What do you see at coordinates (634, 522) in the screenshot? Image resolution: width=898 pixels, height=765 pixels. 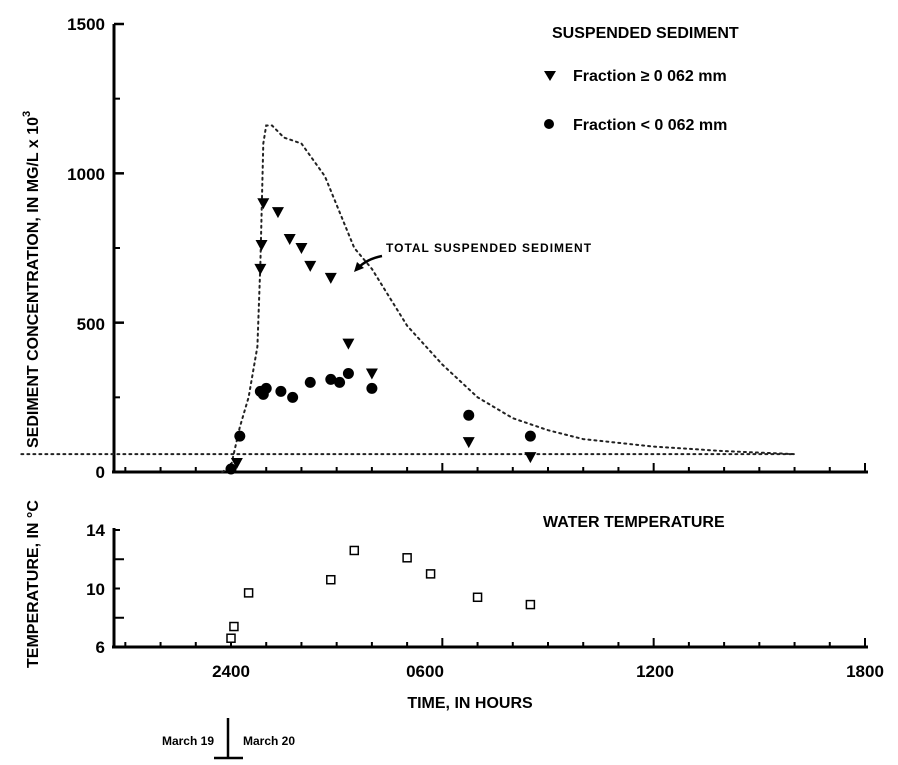 I see `temperature-heading: WATER TEMPERATURE` at bounding box center [634, 522].